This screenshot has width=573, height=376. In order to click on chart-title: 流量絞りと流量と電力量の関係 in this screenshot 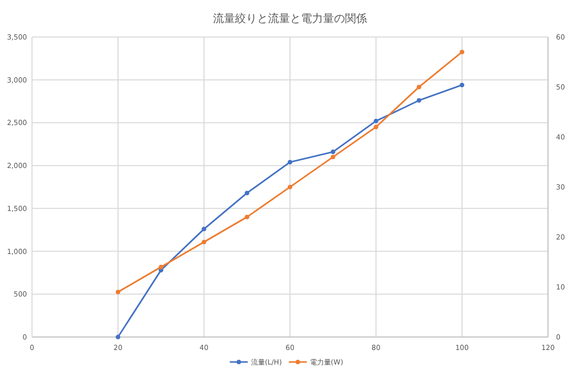, I will do `click(290, 18)`.